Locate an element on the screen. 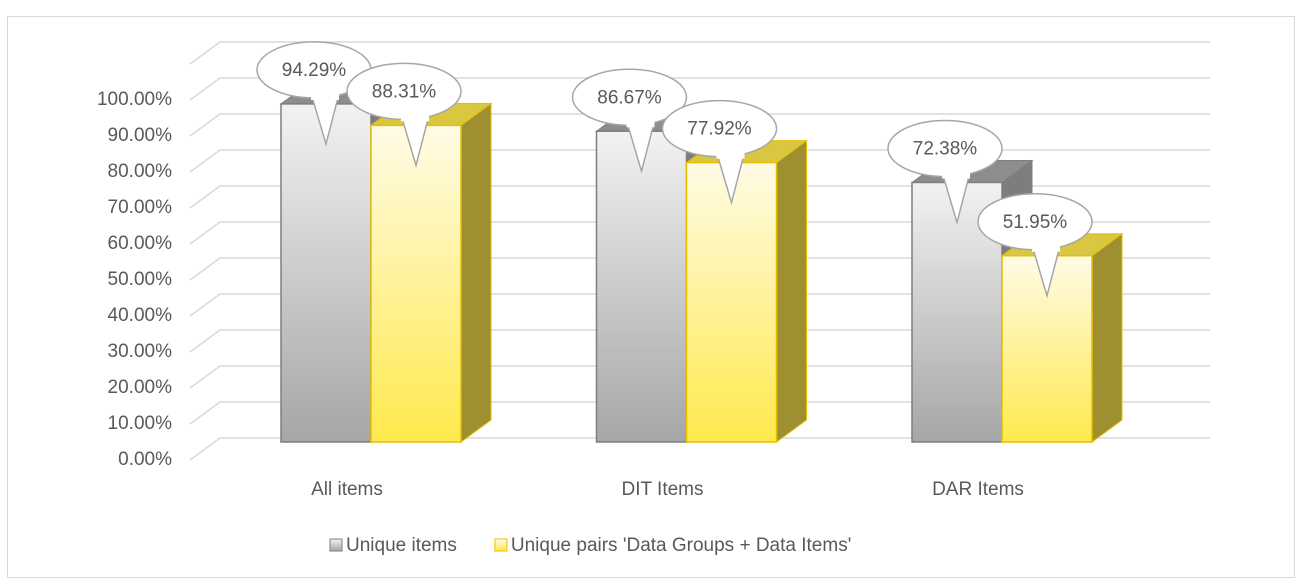 The width and height of the screenshot is (1301, 579). y-tick-label: 30.00% is located at coordinates (140, 351).